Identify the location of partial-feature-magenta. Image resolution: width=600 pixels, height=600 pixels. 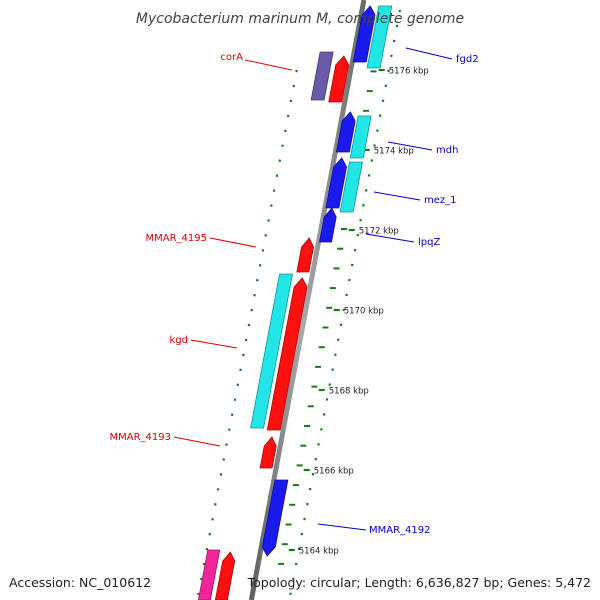
(209, 574).